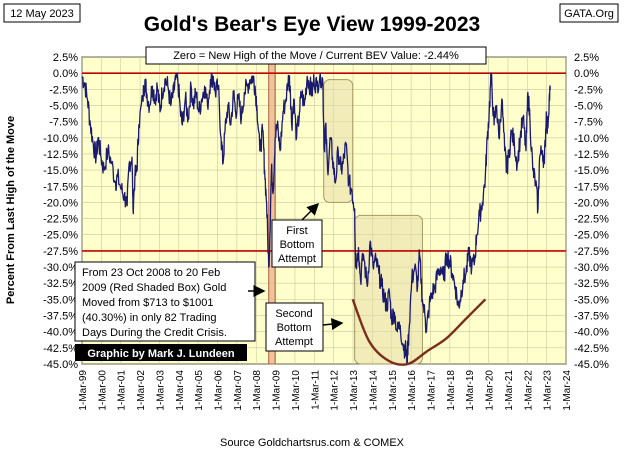 Image resolution: width=624 pixels, height=458 pixels. Describe the element at coordinates (151, 273) in the screenshot. I see `credit-crisis-line1: From 23 Oct 2008 to 20 Feb` at that location.